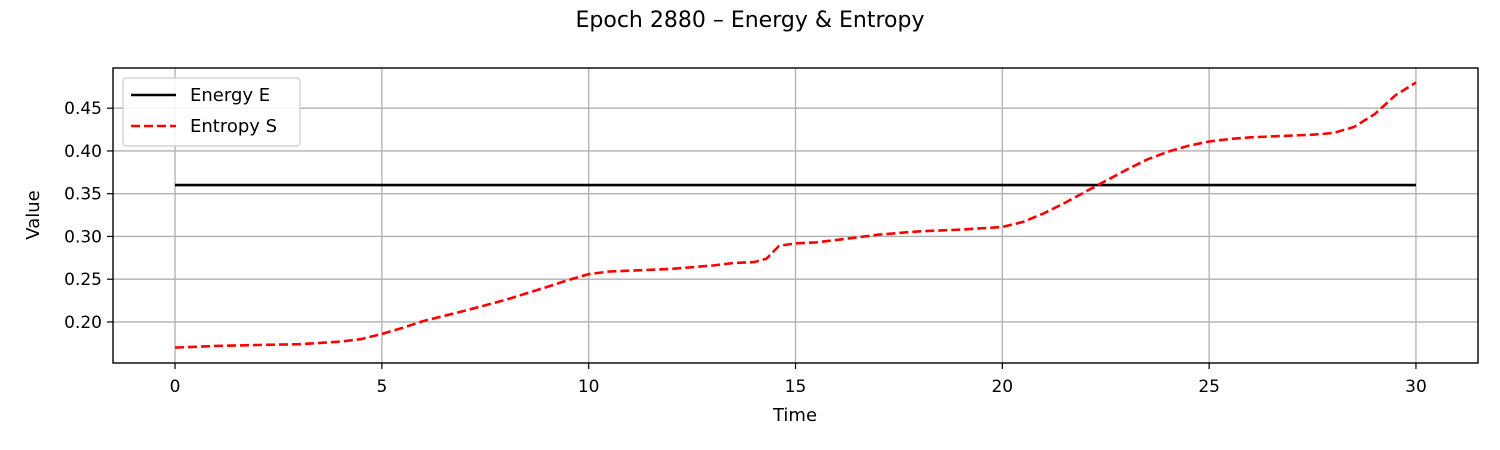 This screenshot has width=1500, height=450. What do you see at coordinates (175, 387) in the screenshot?
I see `x-tick-label-0: 0` at bounding box center [175, 387].